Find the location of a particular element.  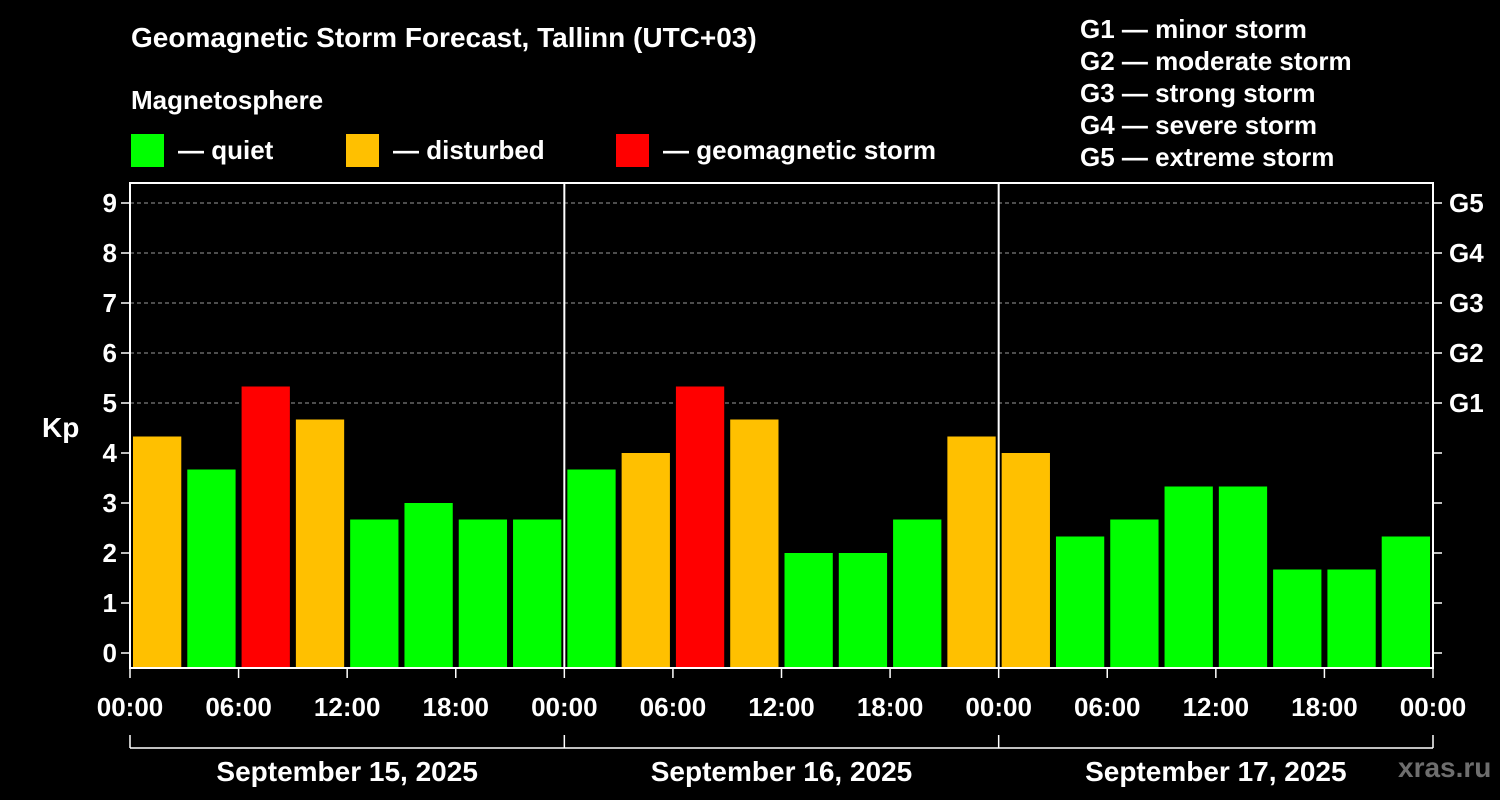

x-tick-label-2: 12:00 is located at coordinates (347, 707).